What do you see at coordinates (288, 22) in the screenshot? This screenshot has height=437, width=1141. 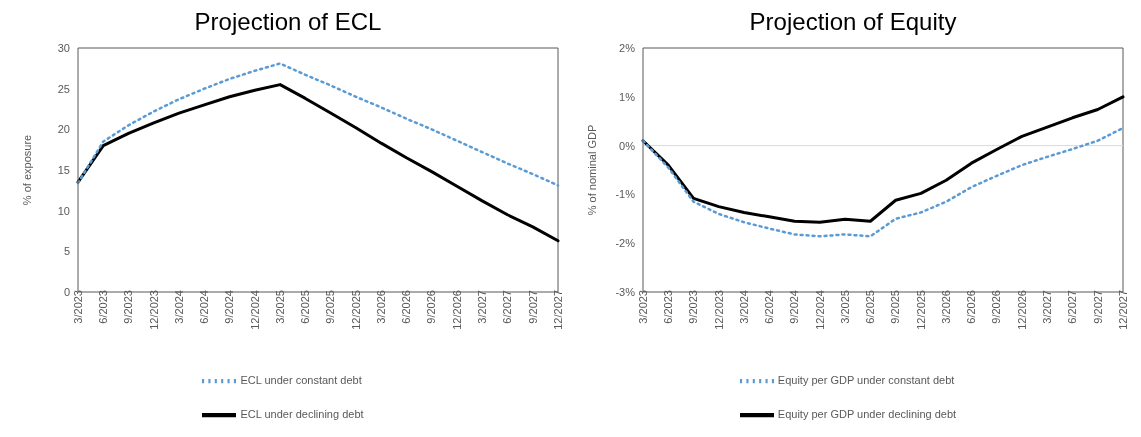 I see `chart-title: Projection of ECL` at bounding box center [288, 22].